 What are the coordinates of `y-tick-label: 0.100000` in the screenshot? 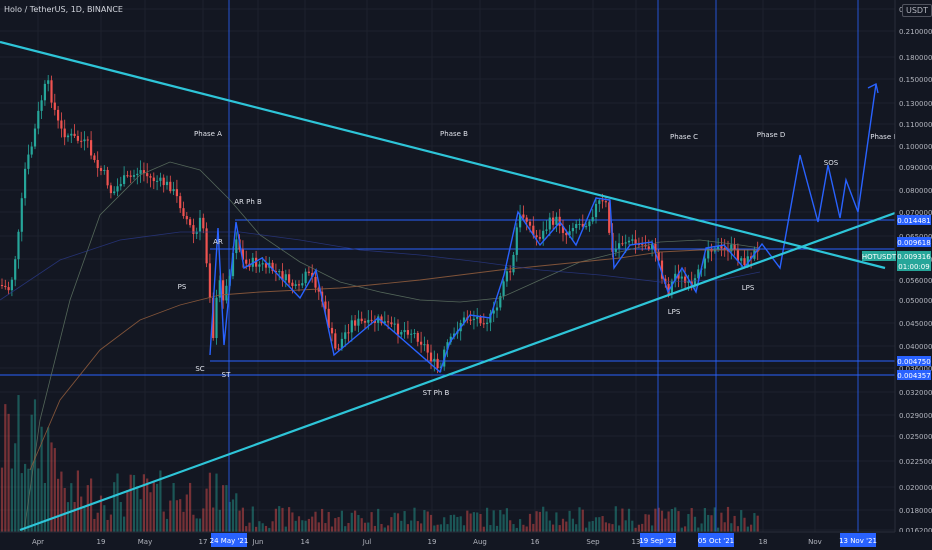 It's located at (915, 147).